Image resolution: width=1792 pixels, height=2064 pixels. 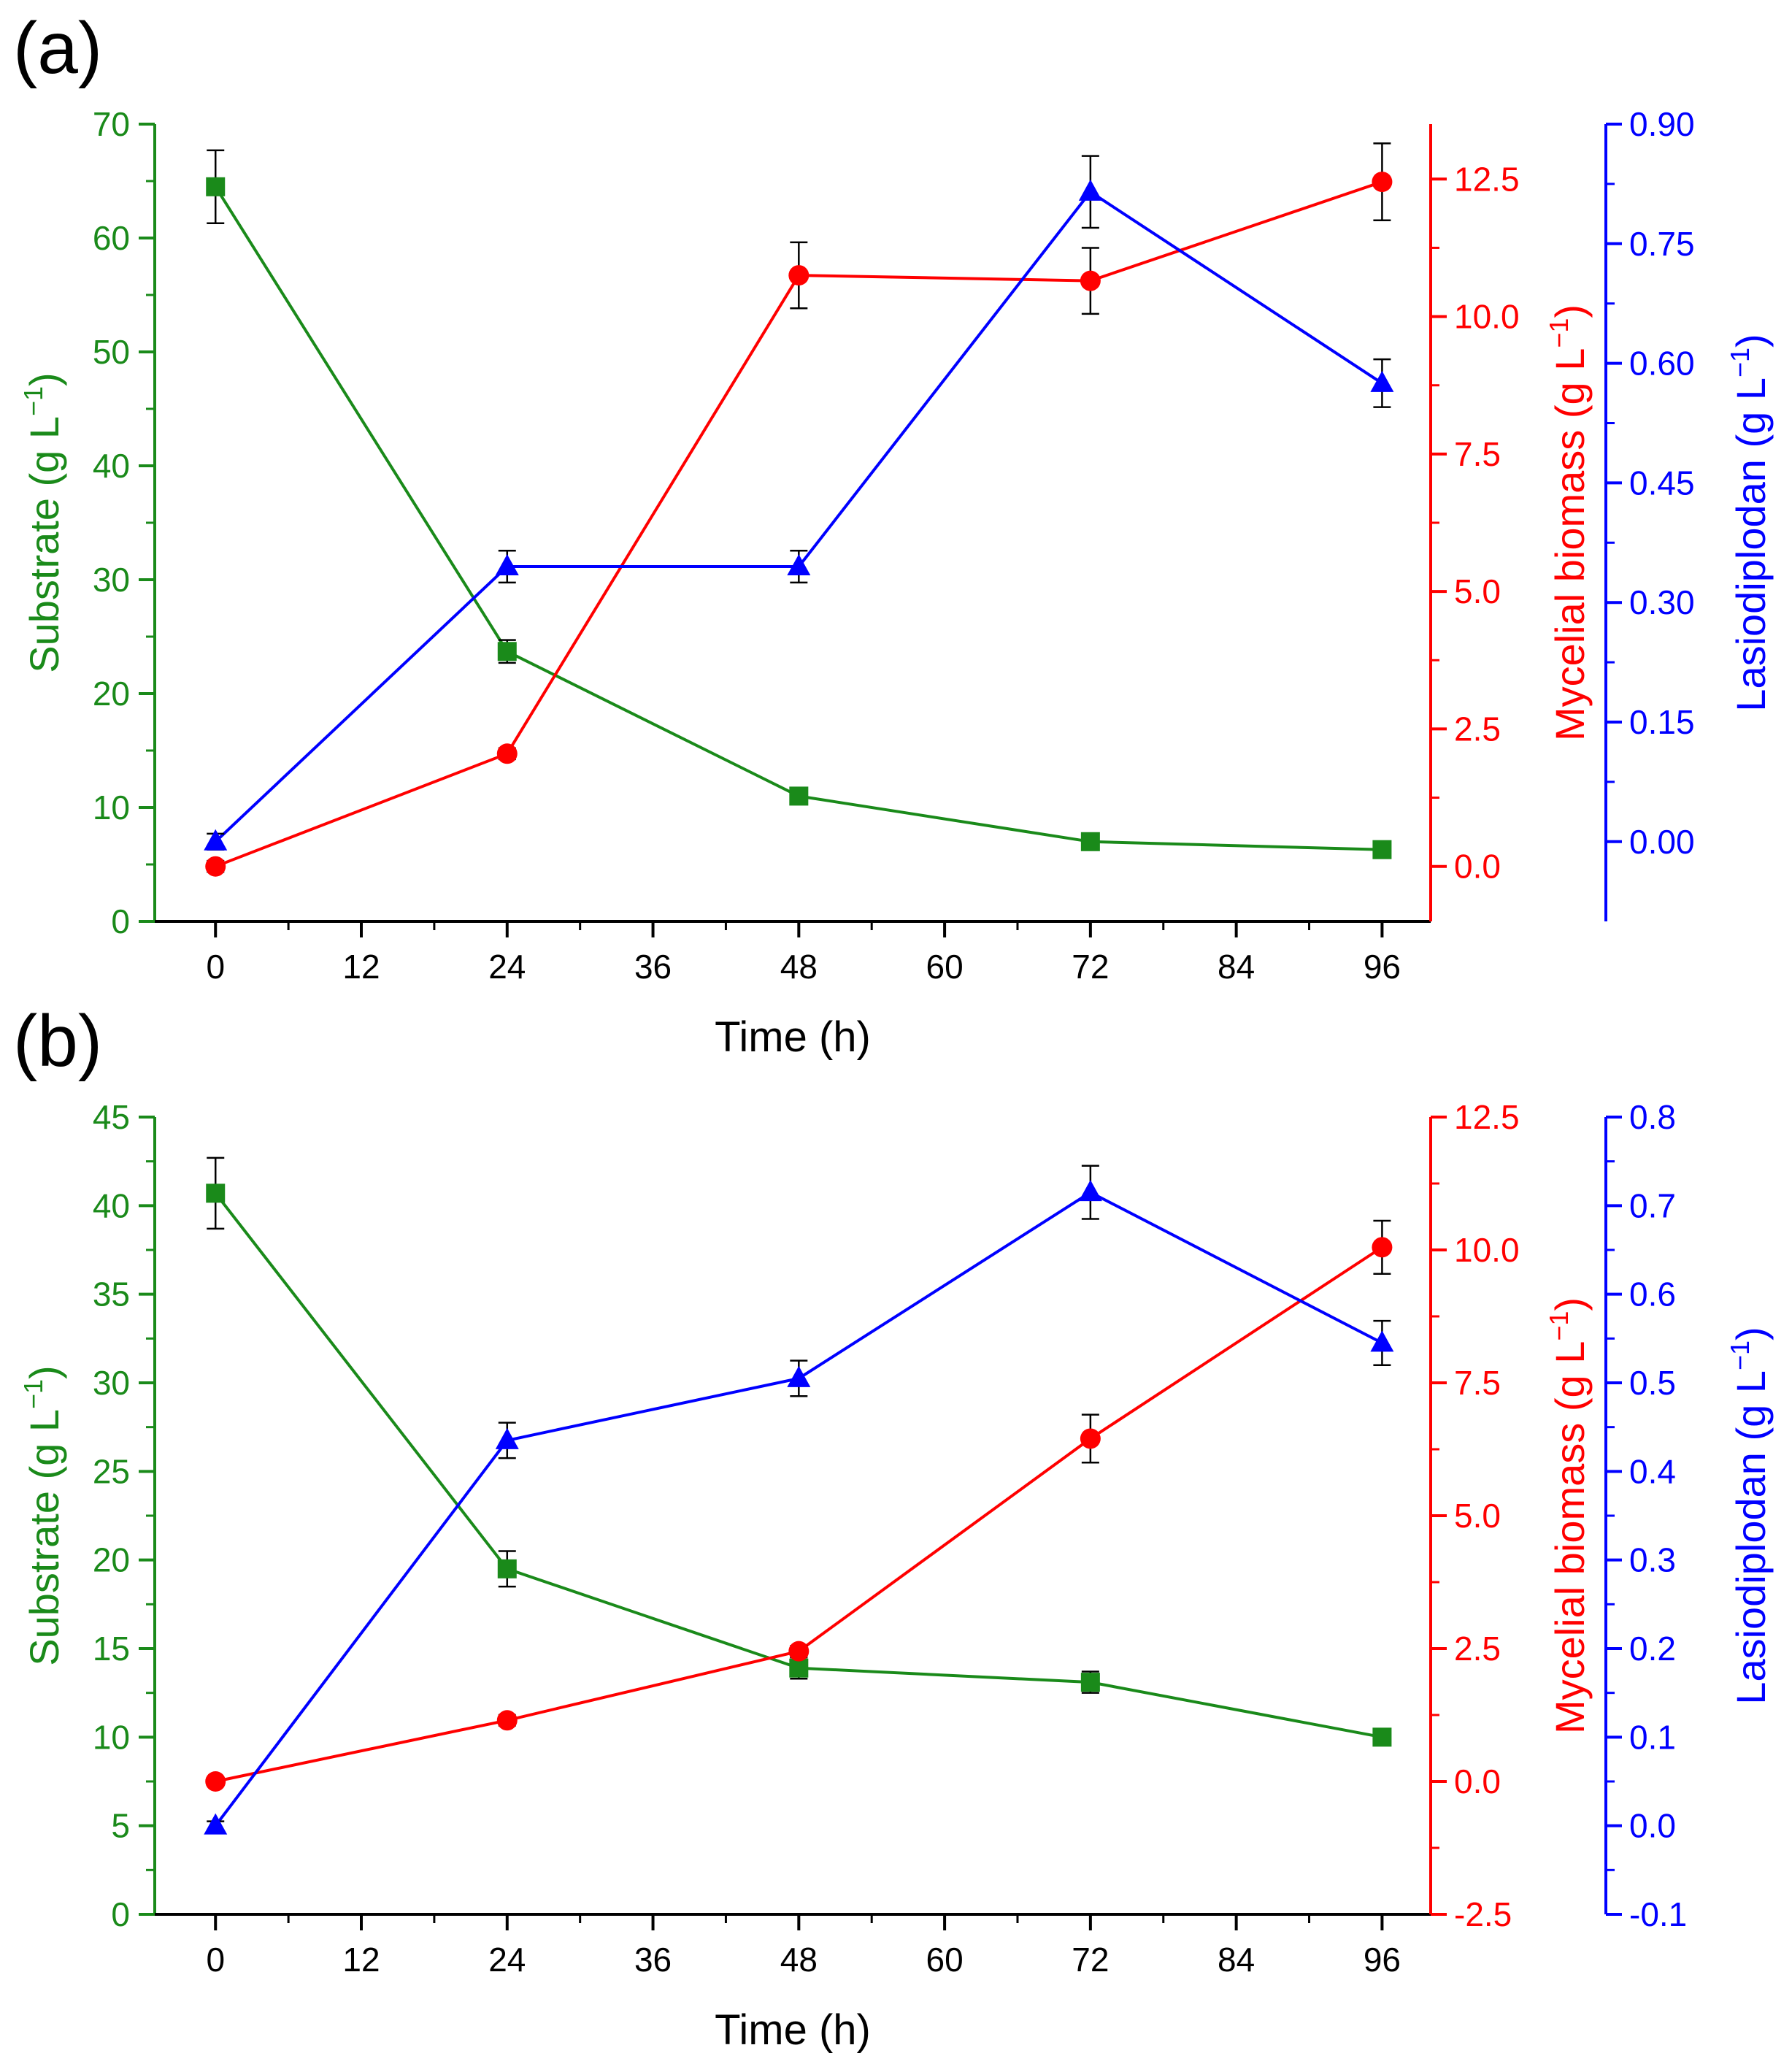 I want to click on left-y-tick-label: 60, so click(x=111, y=238).